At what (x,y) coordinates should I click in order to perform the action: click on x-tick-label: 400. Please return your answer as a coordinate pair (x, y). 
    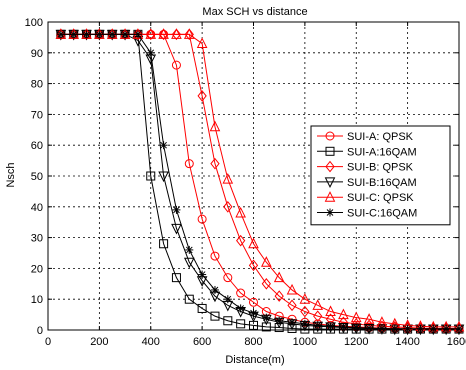
    Looking at the image, I should click on (151, 342).